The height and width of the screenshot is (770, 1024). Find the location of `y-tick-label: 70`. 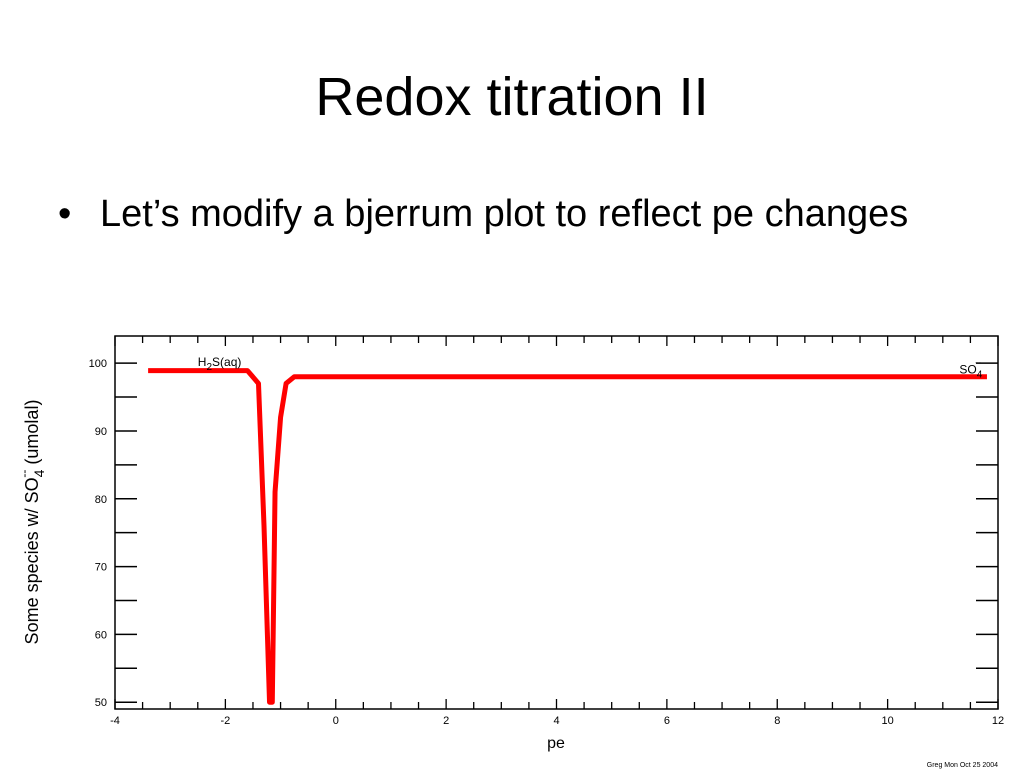

y-tick-label: 70 is located at coordinates (101, 568).